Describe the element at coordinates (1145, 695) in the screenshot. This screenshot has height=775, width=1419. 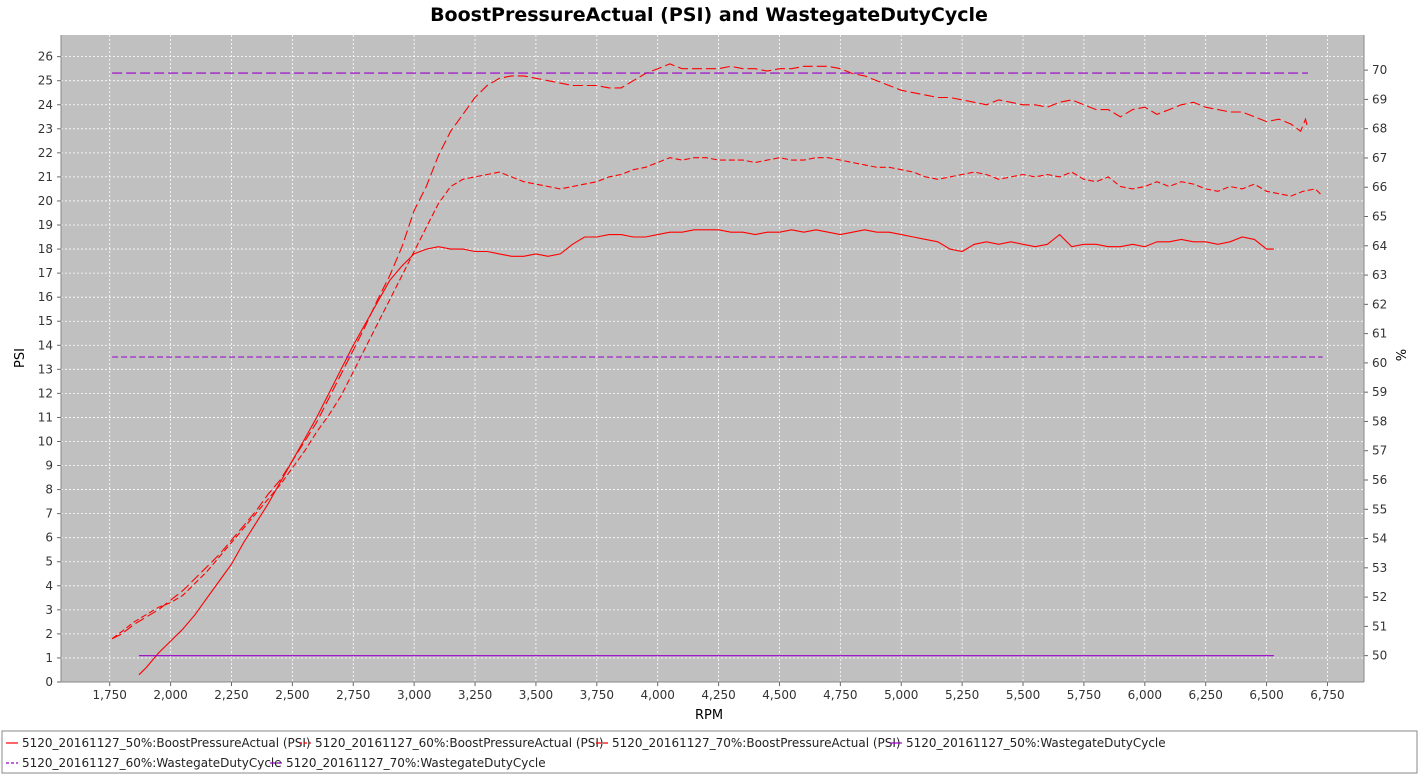
I see `x-tick-label: 6,000` at that location.